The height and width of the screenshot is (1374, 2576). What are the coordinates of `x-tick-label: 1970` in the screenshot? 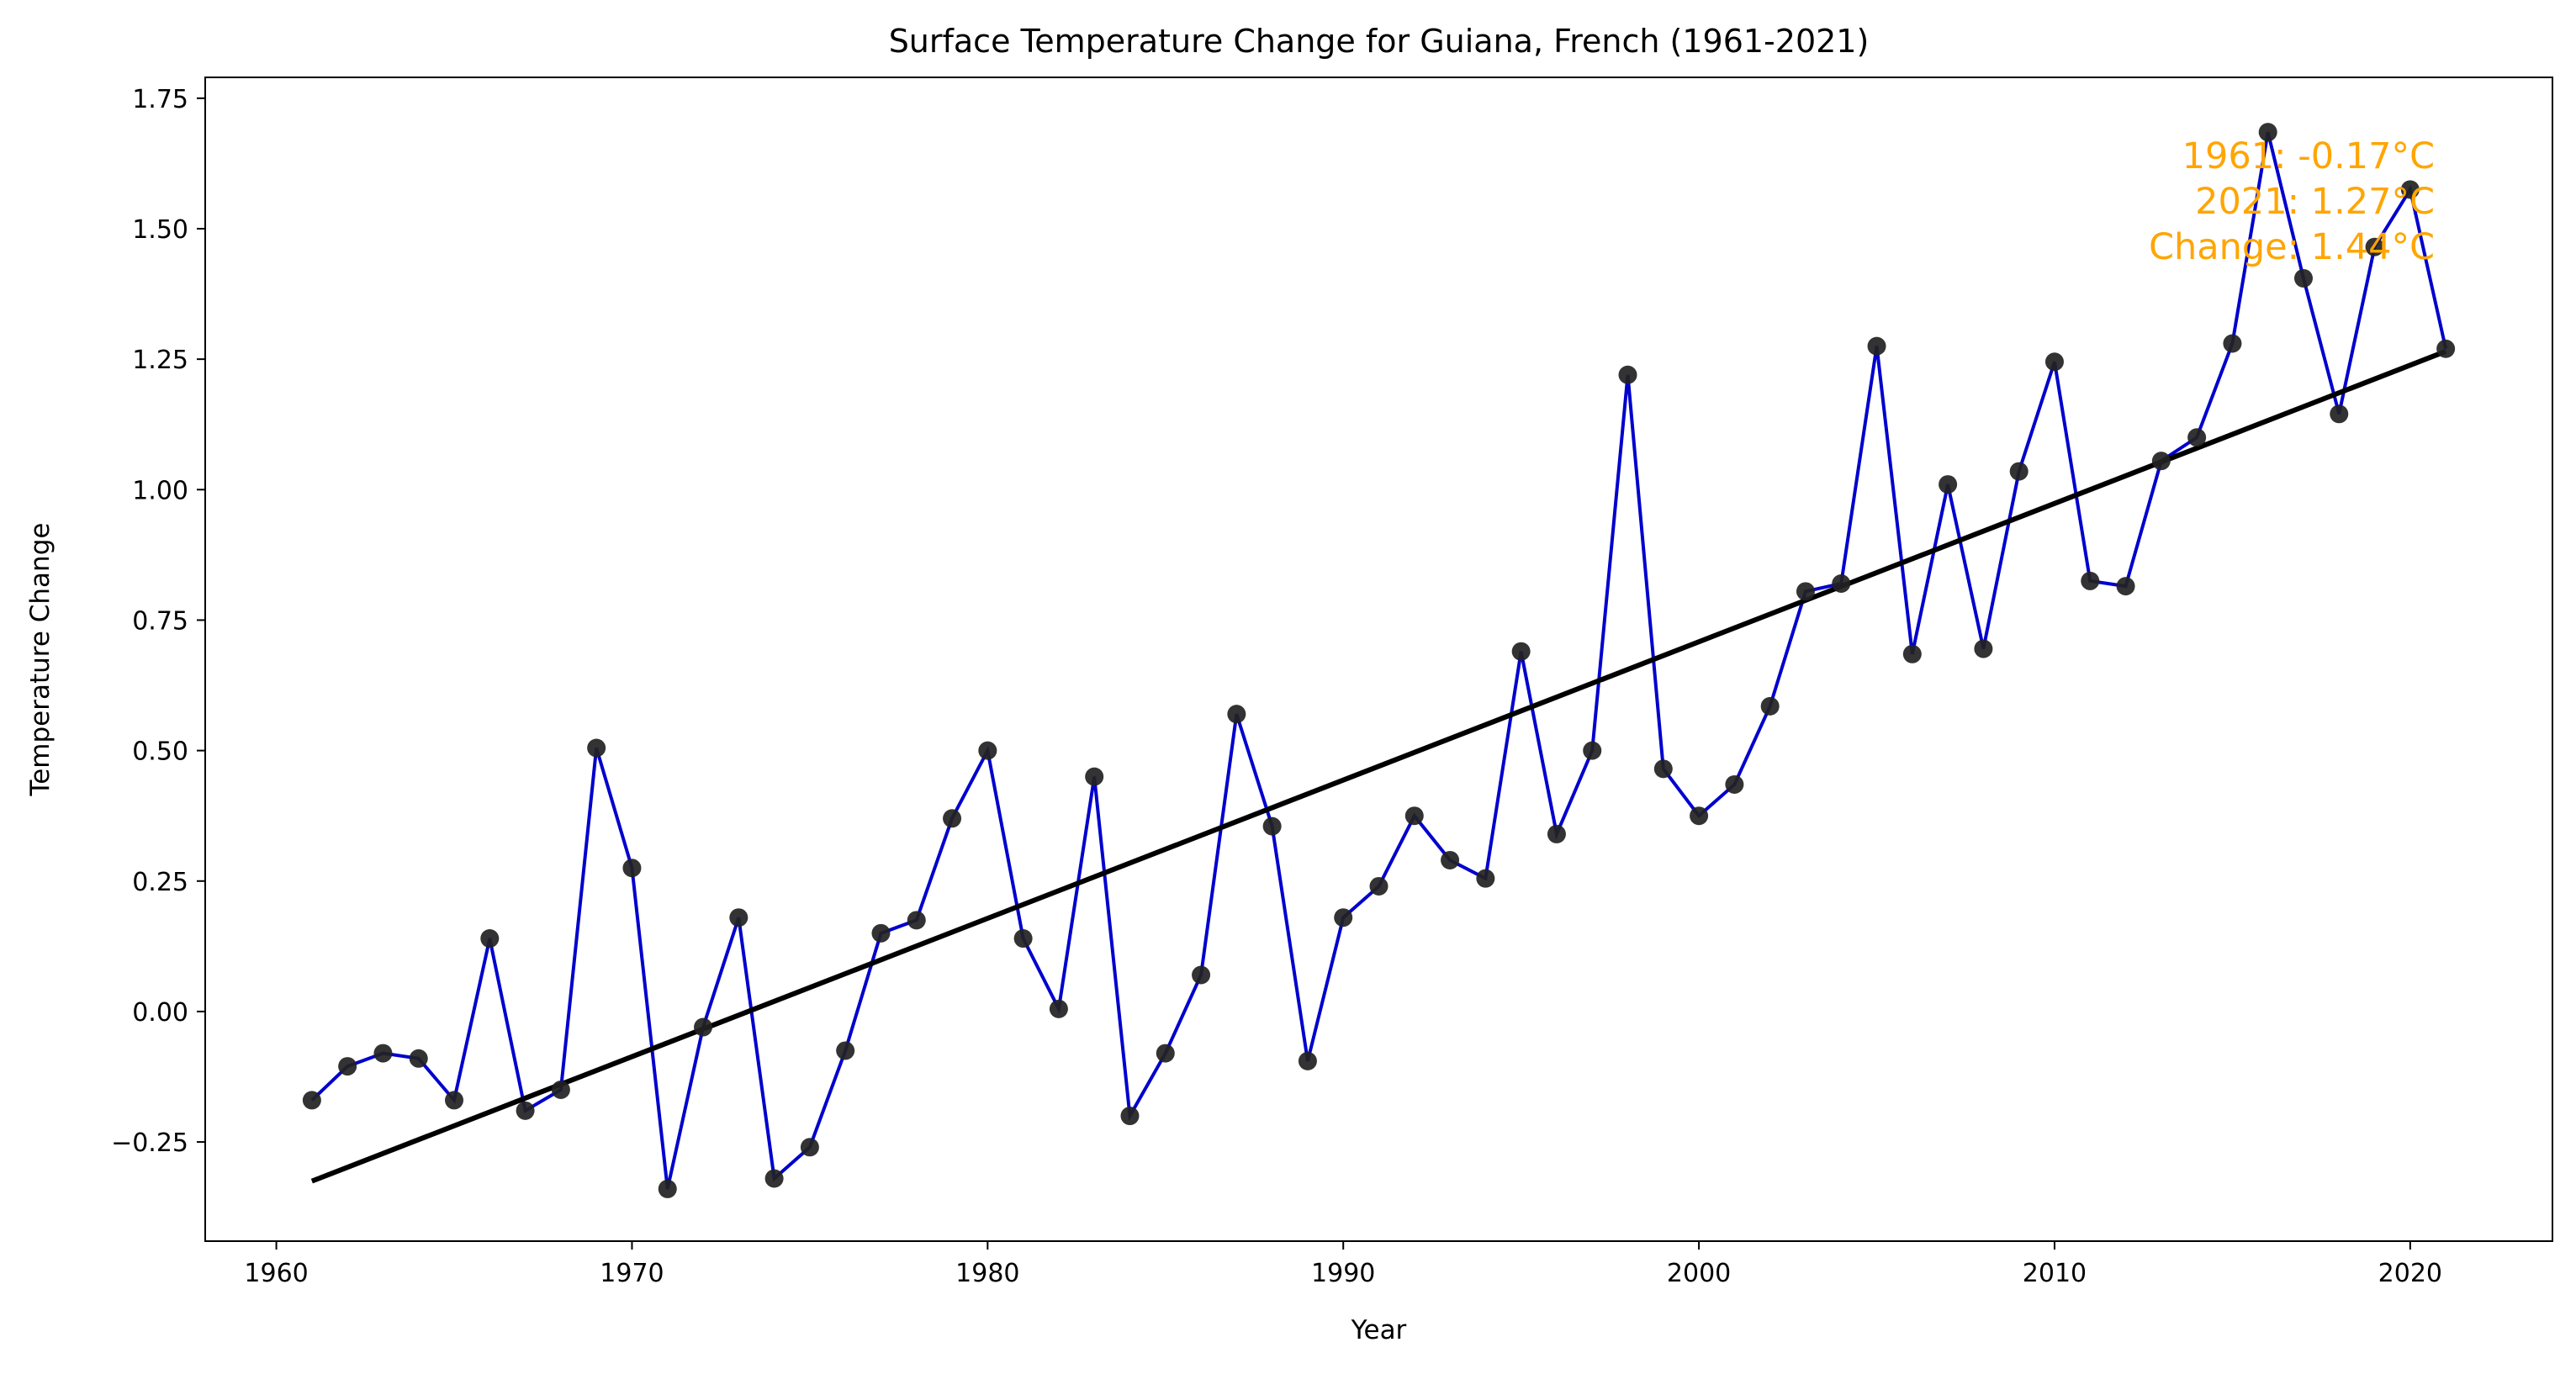 It's located at (632, 1273).